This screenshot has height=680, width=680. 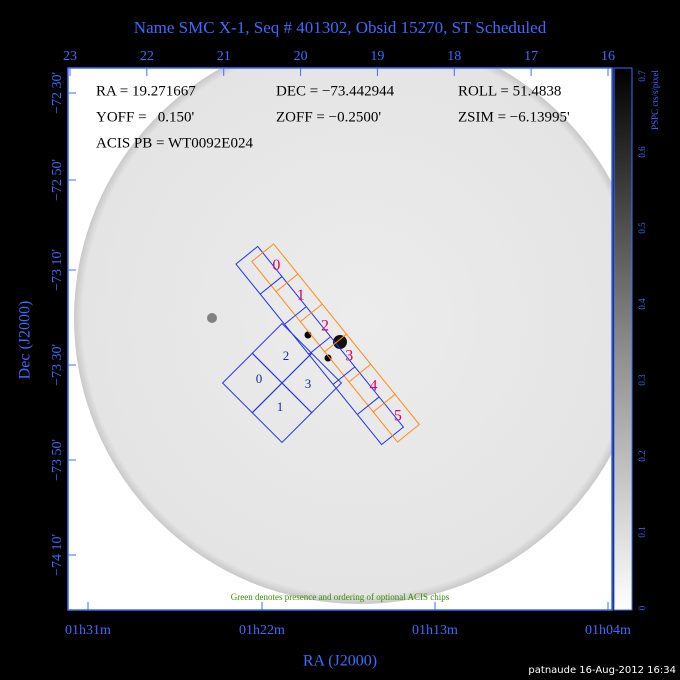 I want to click on left-tick-label: −73 30', so click(x=57, y=365).